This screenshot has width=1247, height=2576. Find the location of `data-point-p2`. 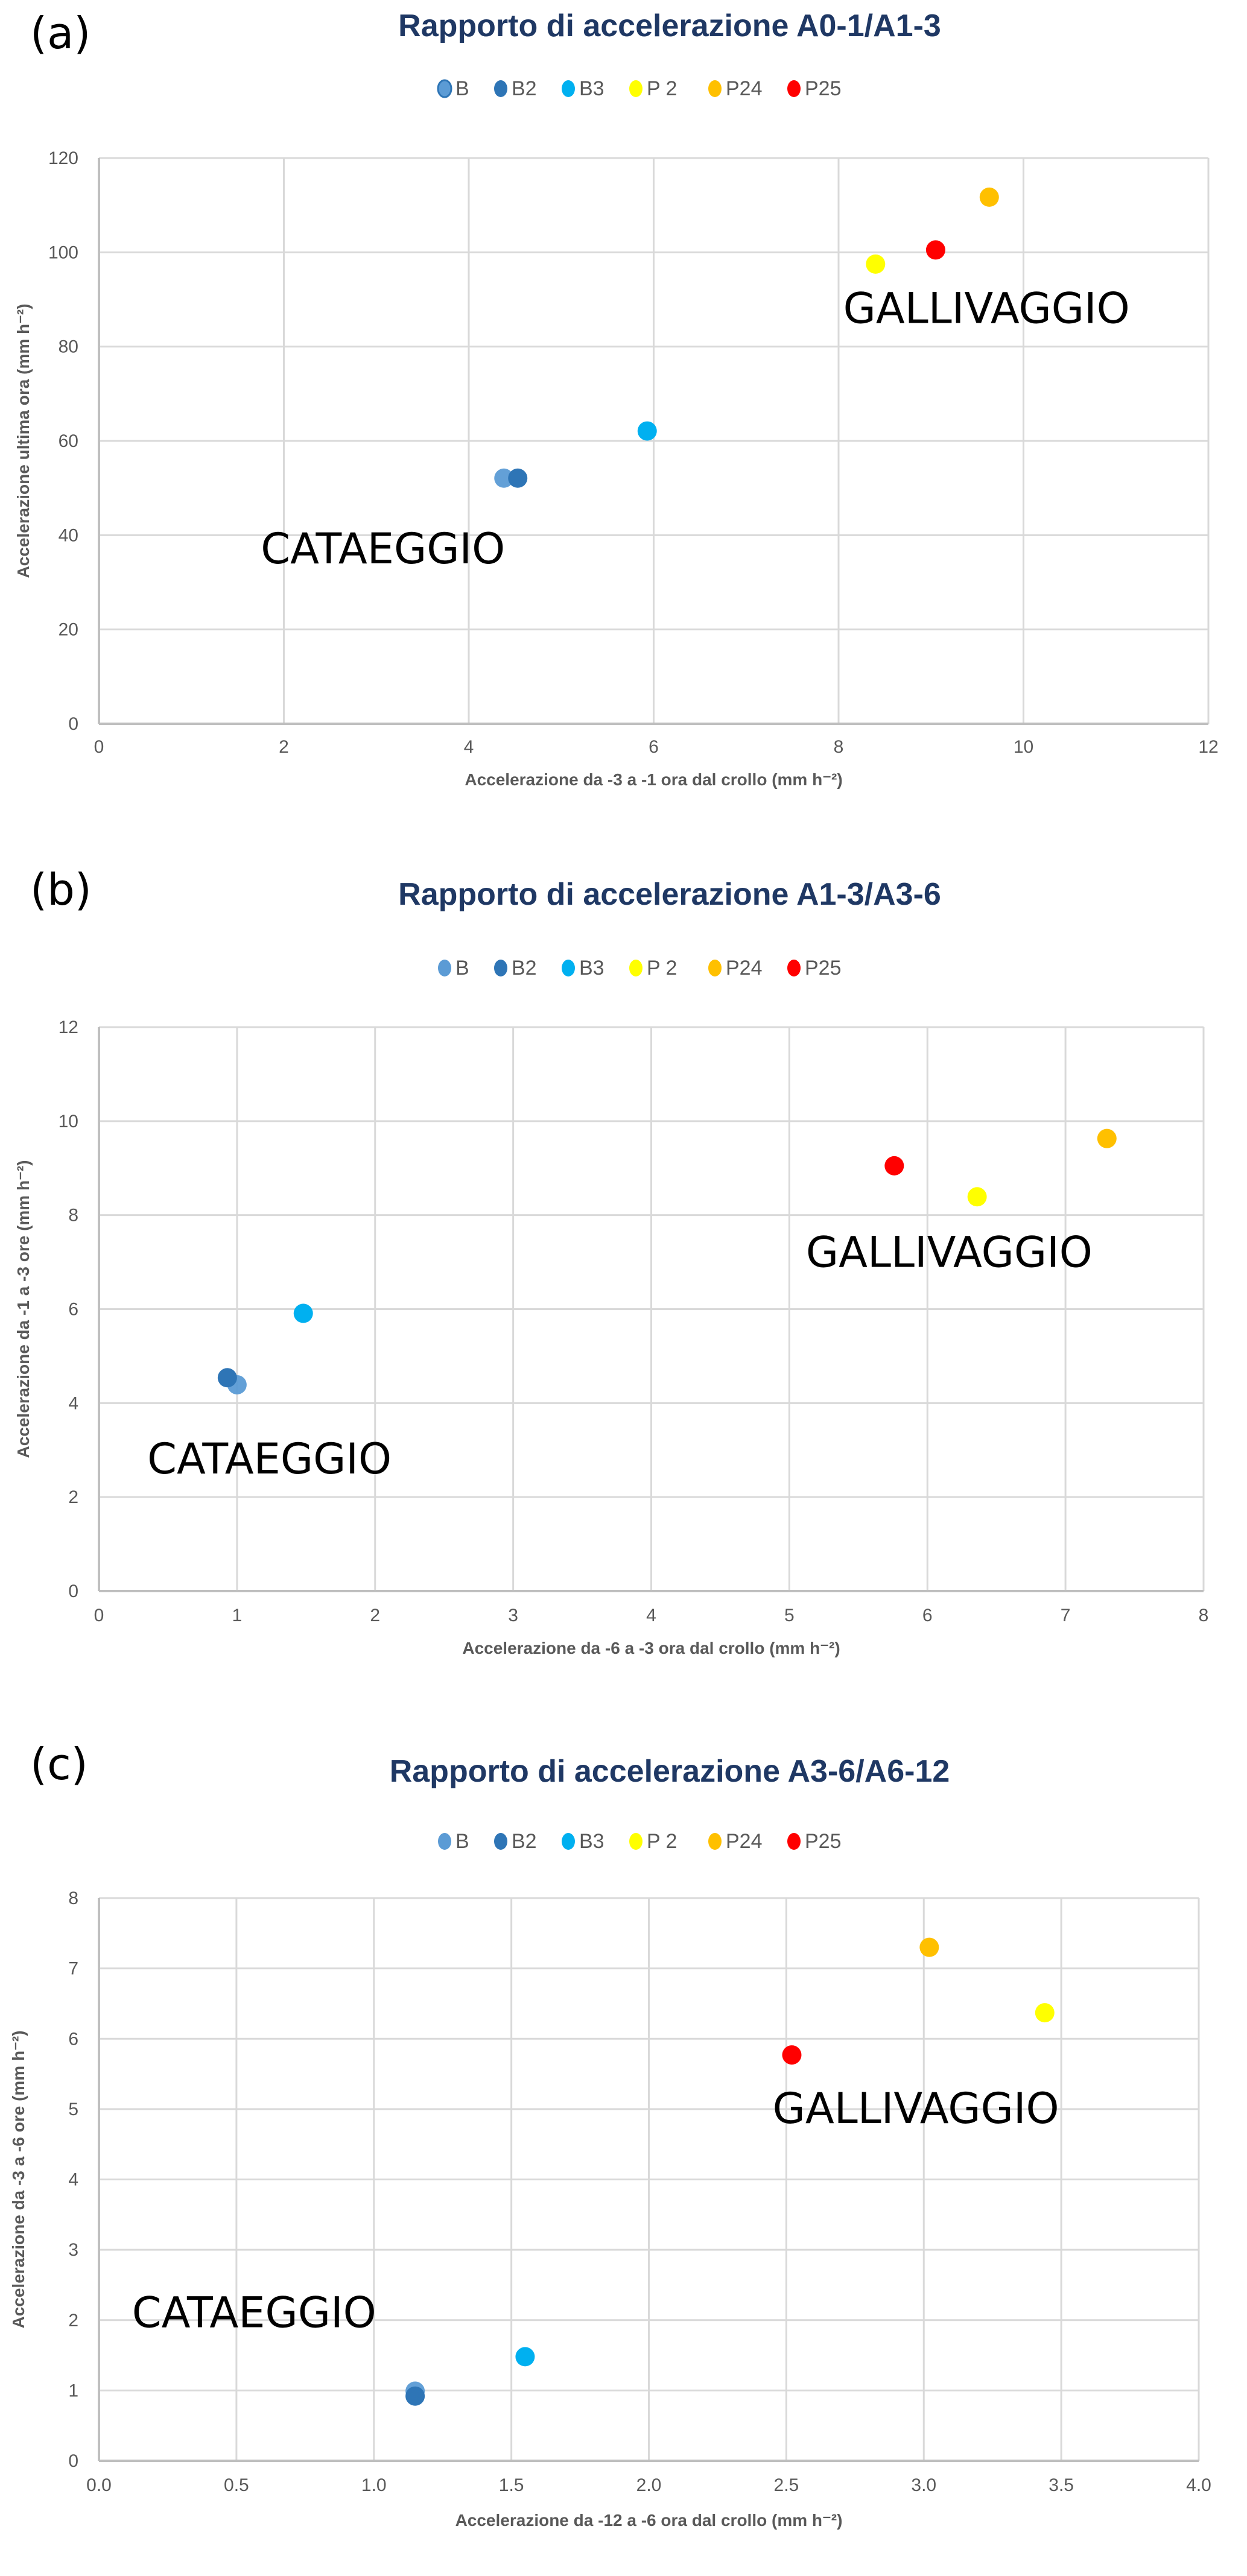

data-point-p2 is located at coordinates (876, 264).